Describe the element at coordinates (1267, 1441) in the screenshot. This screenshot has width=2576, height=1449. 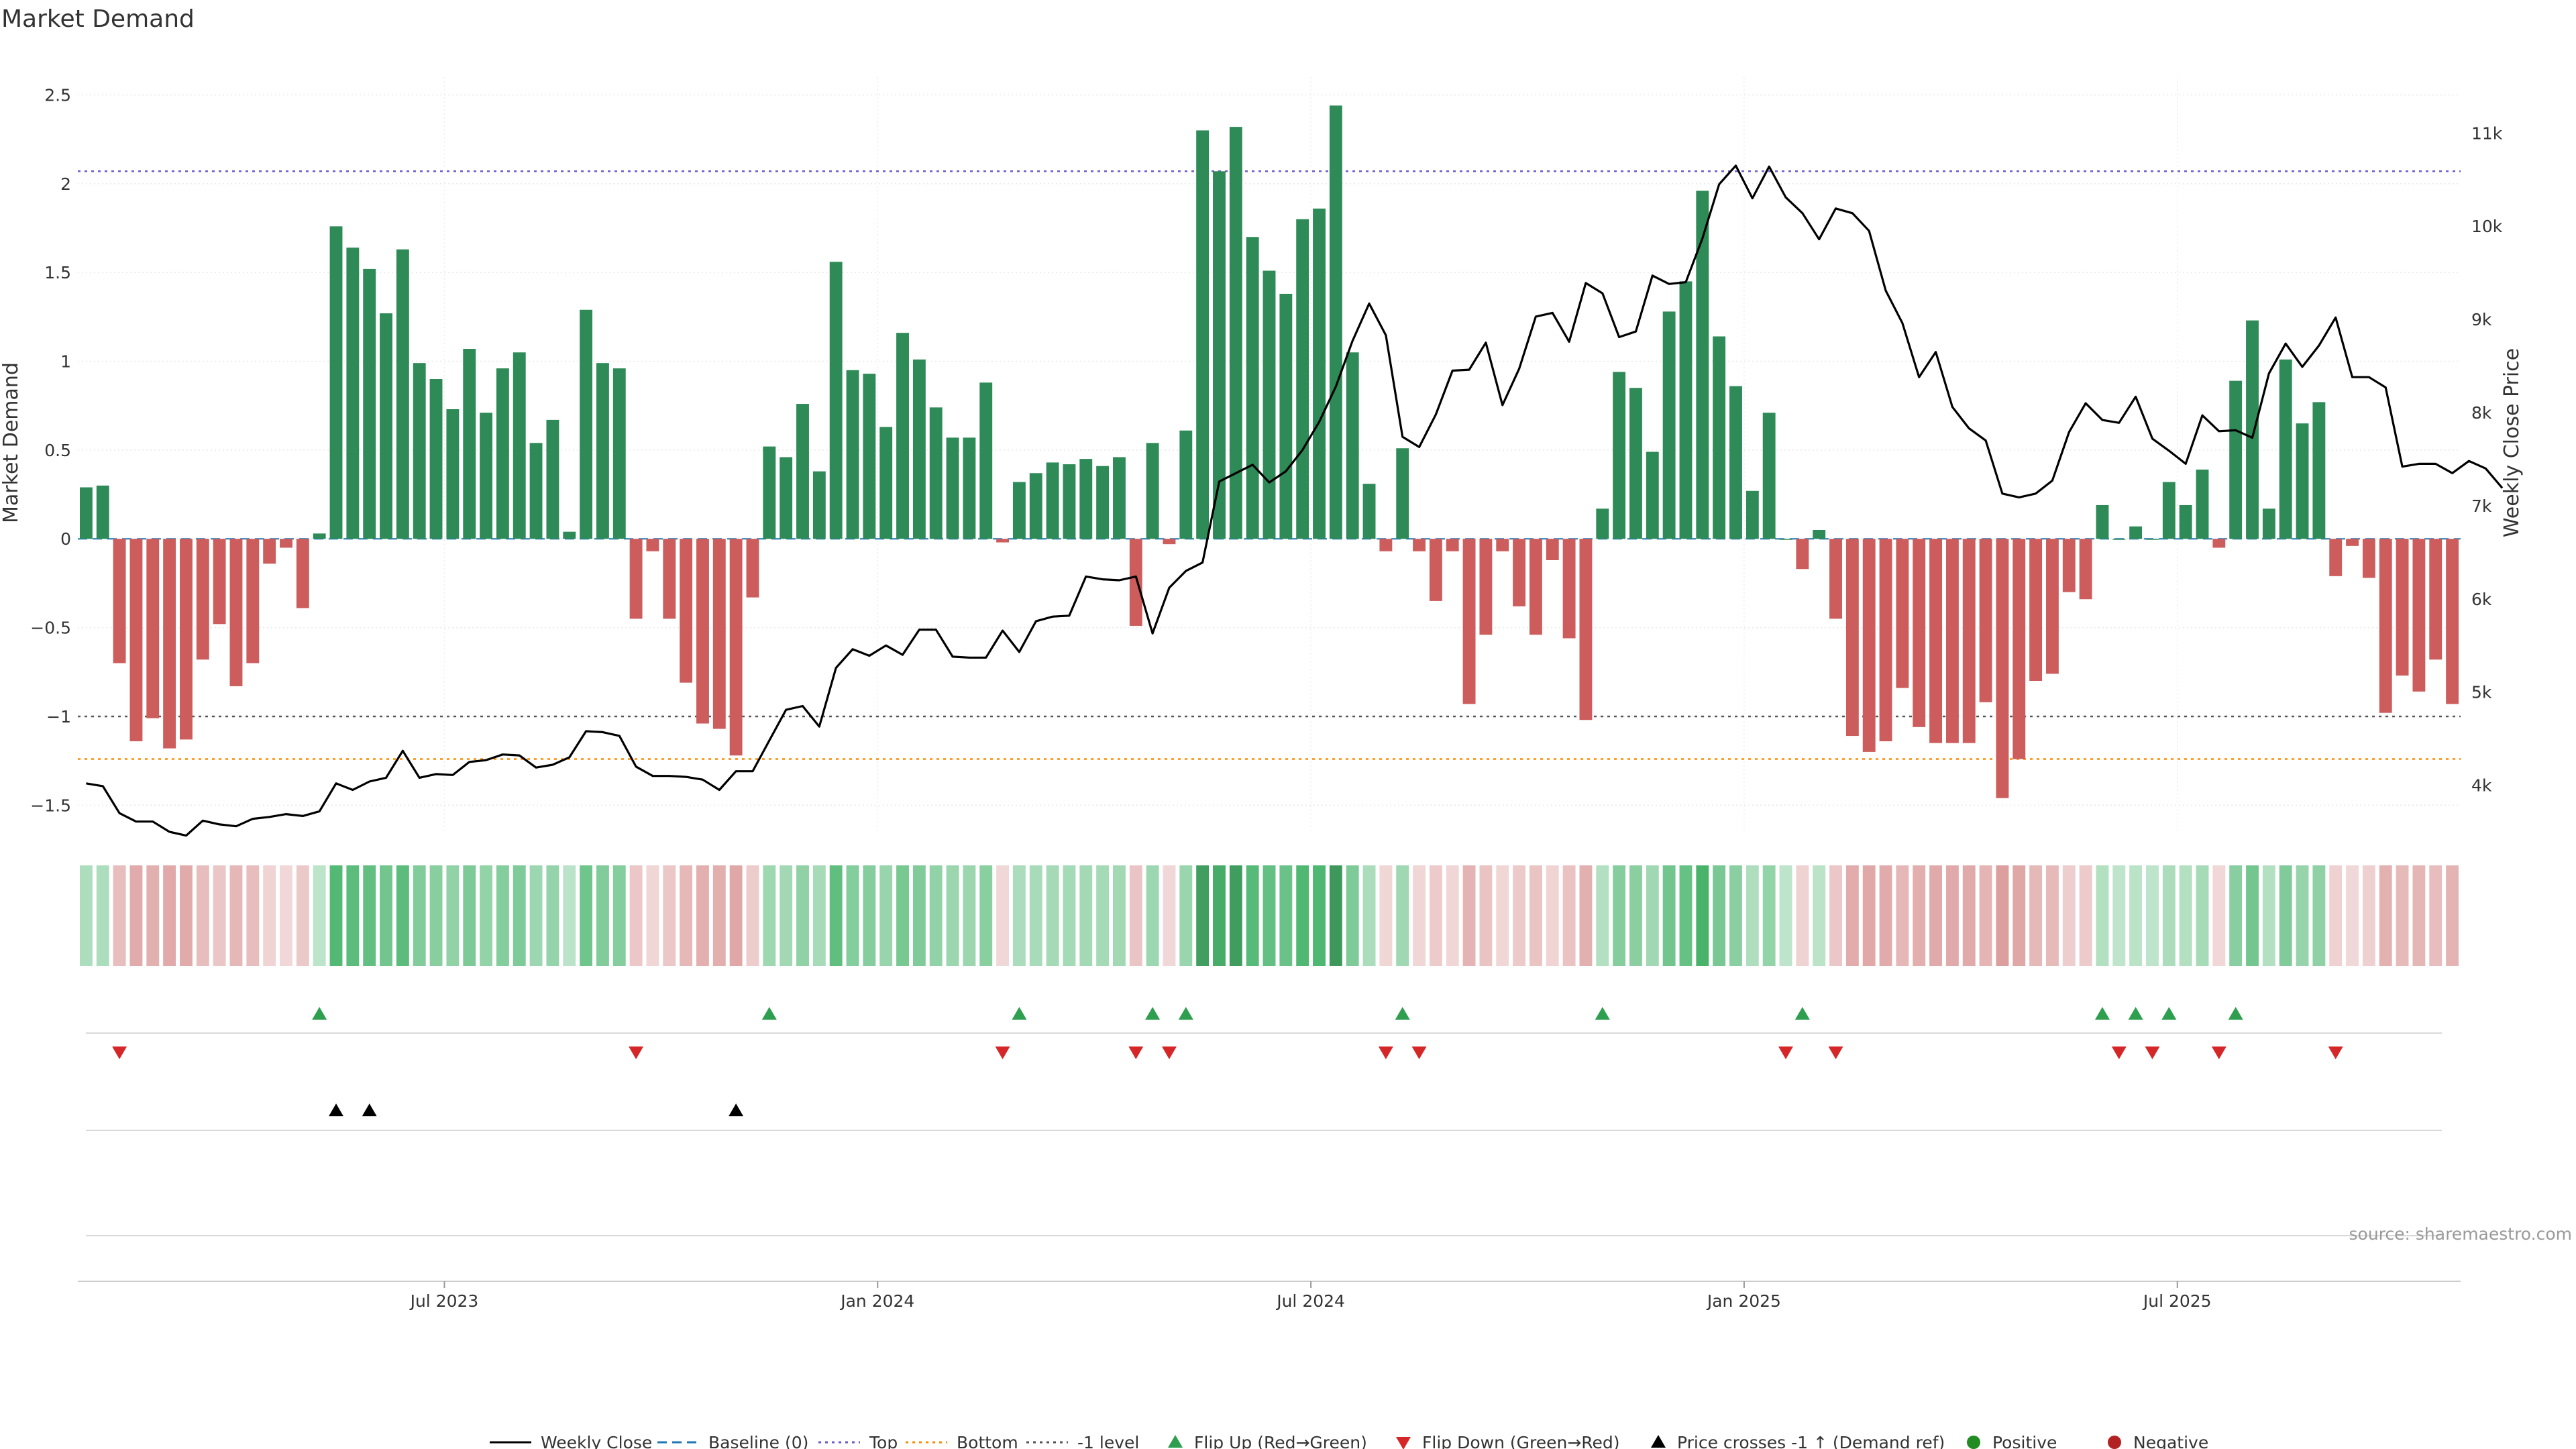
I see `legend-item: Flip Up (Red→Green)` at that location.